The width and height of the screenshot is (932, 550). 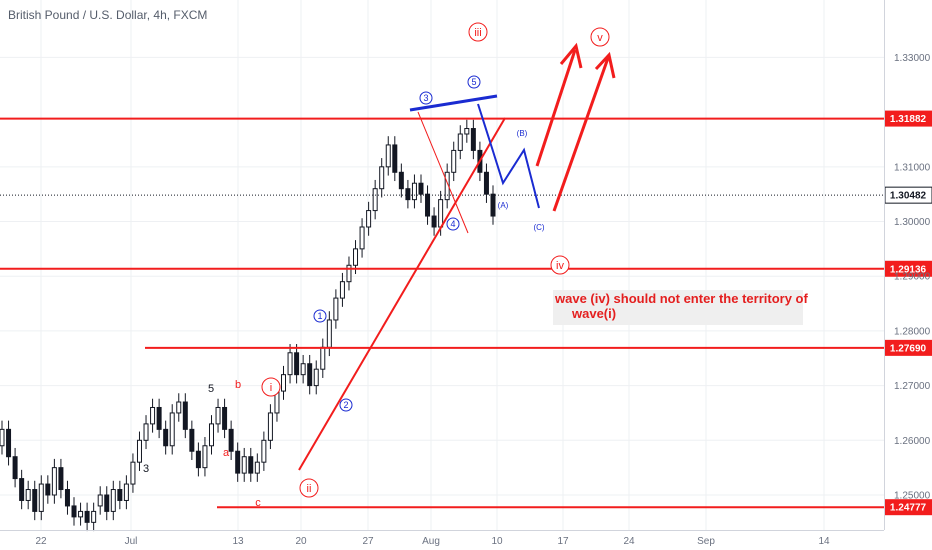 I want to click on y-tick-label: 1.33000, so click(x=912, y=58).